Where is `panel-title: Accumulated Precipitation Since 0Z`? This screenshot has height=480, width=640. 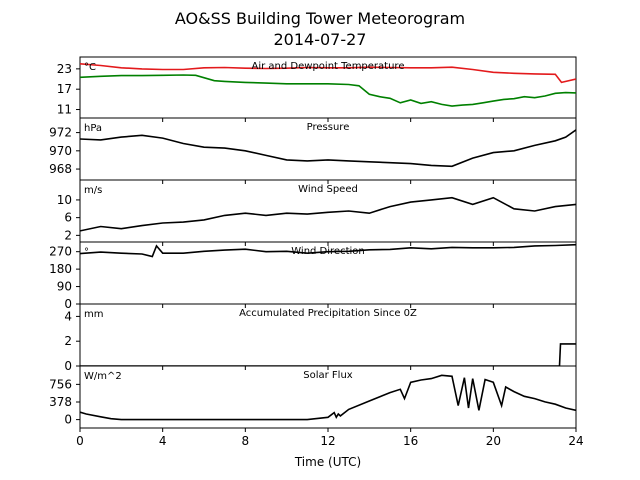
panel-title: Accumulated Precipitation Since 0Z is located at coordinates (328, 313).